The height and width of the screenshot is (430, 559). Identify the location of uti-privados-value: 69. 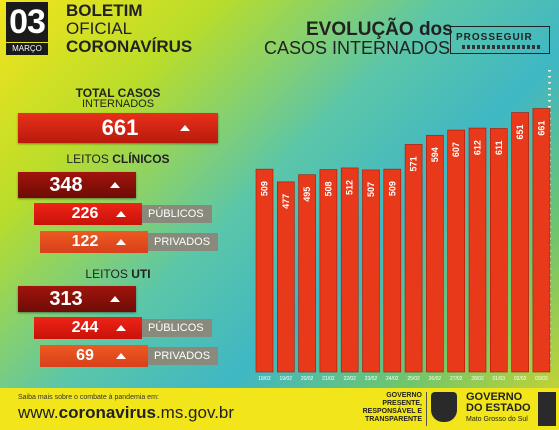
(85, 355).